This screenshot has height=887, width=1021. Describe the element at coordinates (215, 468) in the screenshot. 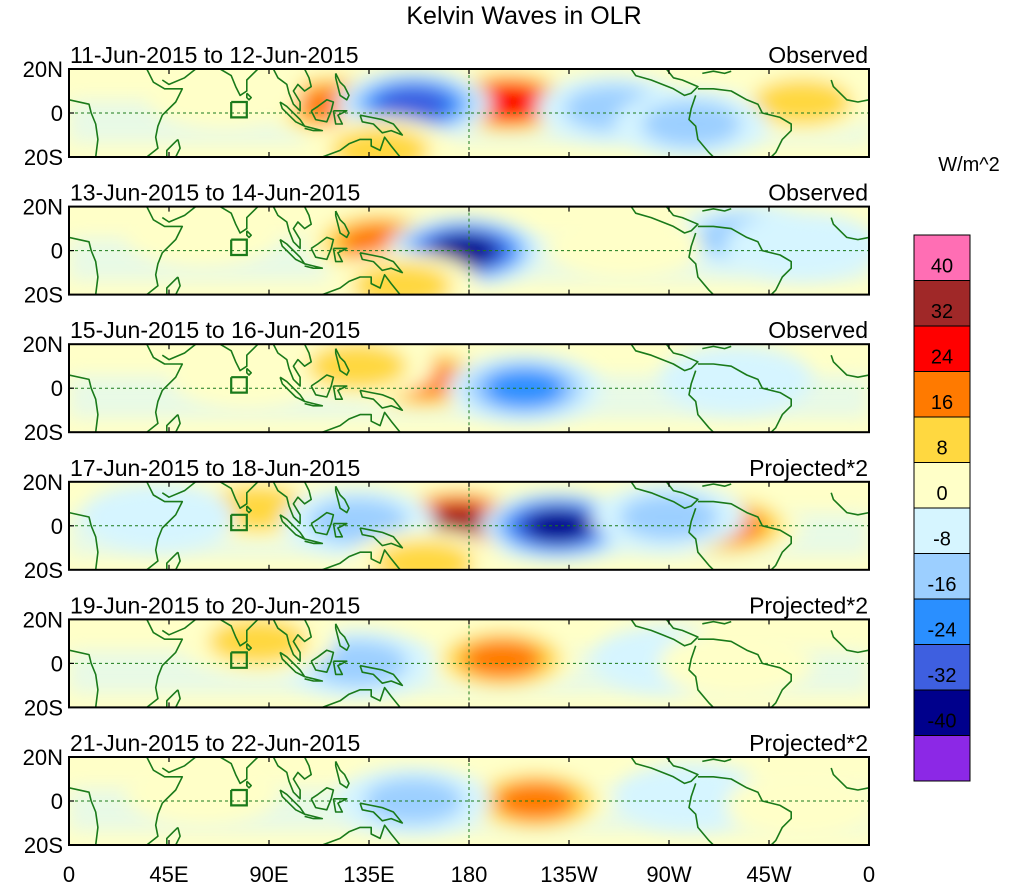

I see `panel-date-label: 17-Jun-2015 to 18-Jun-2015` at that location.